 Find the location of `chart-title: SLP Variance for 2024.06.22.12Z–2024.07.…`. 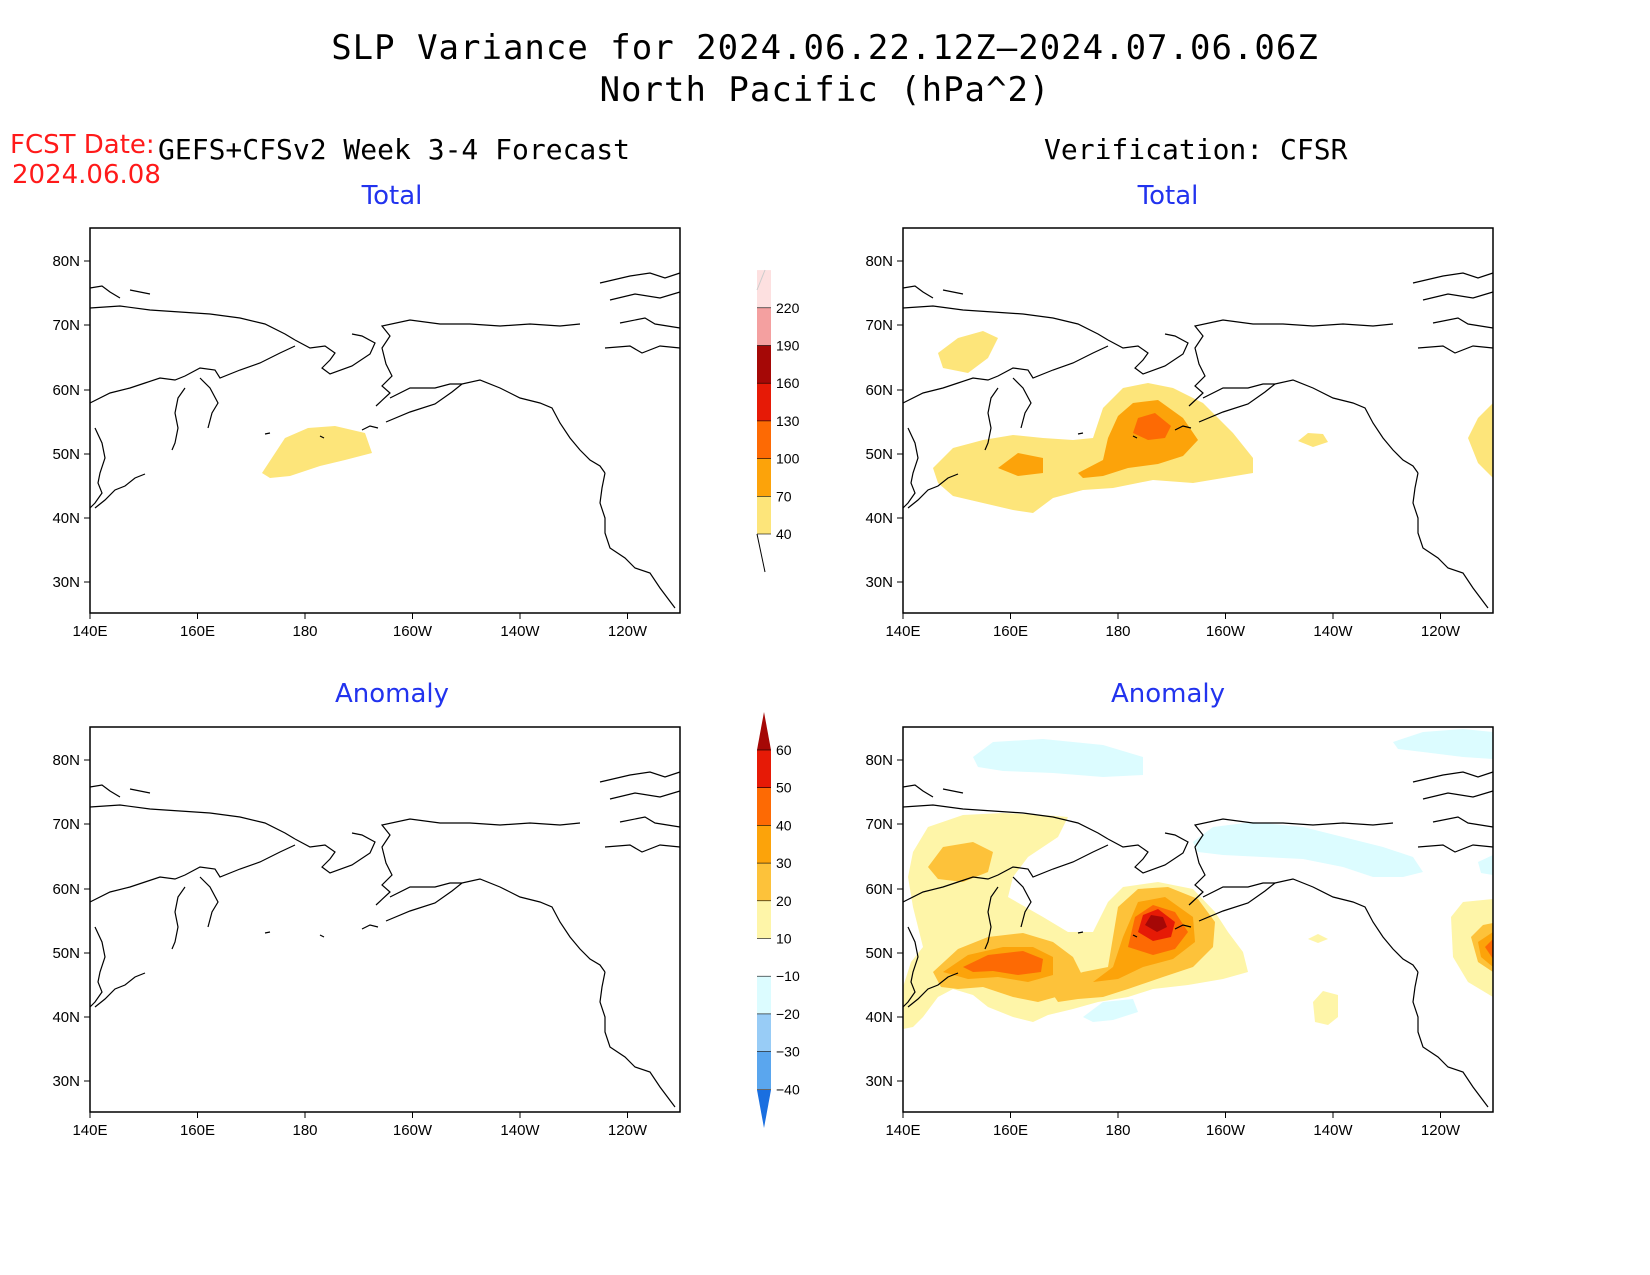

chart-title: SLP Variance for 2024.06.22.12Z–2024.07.… is located at coordinates (825, 48).